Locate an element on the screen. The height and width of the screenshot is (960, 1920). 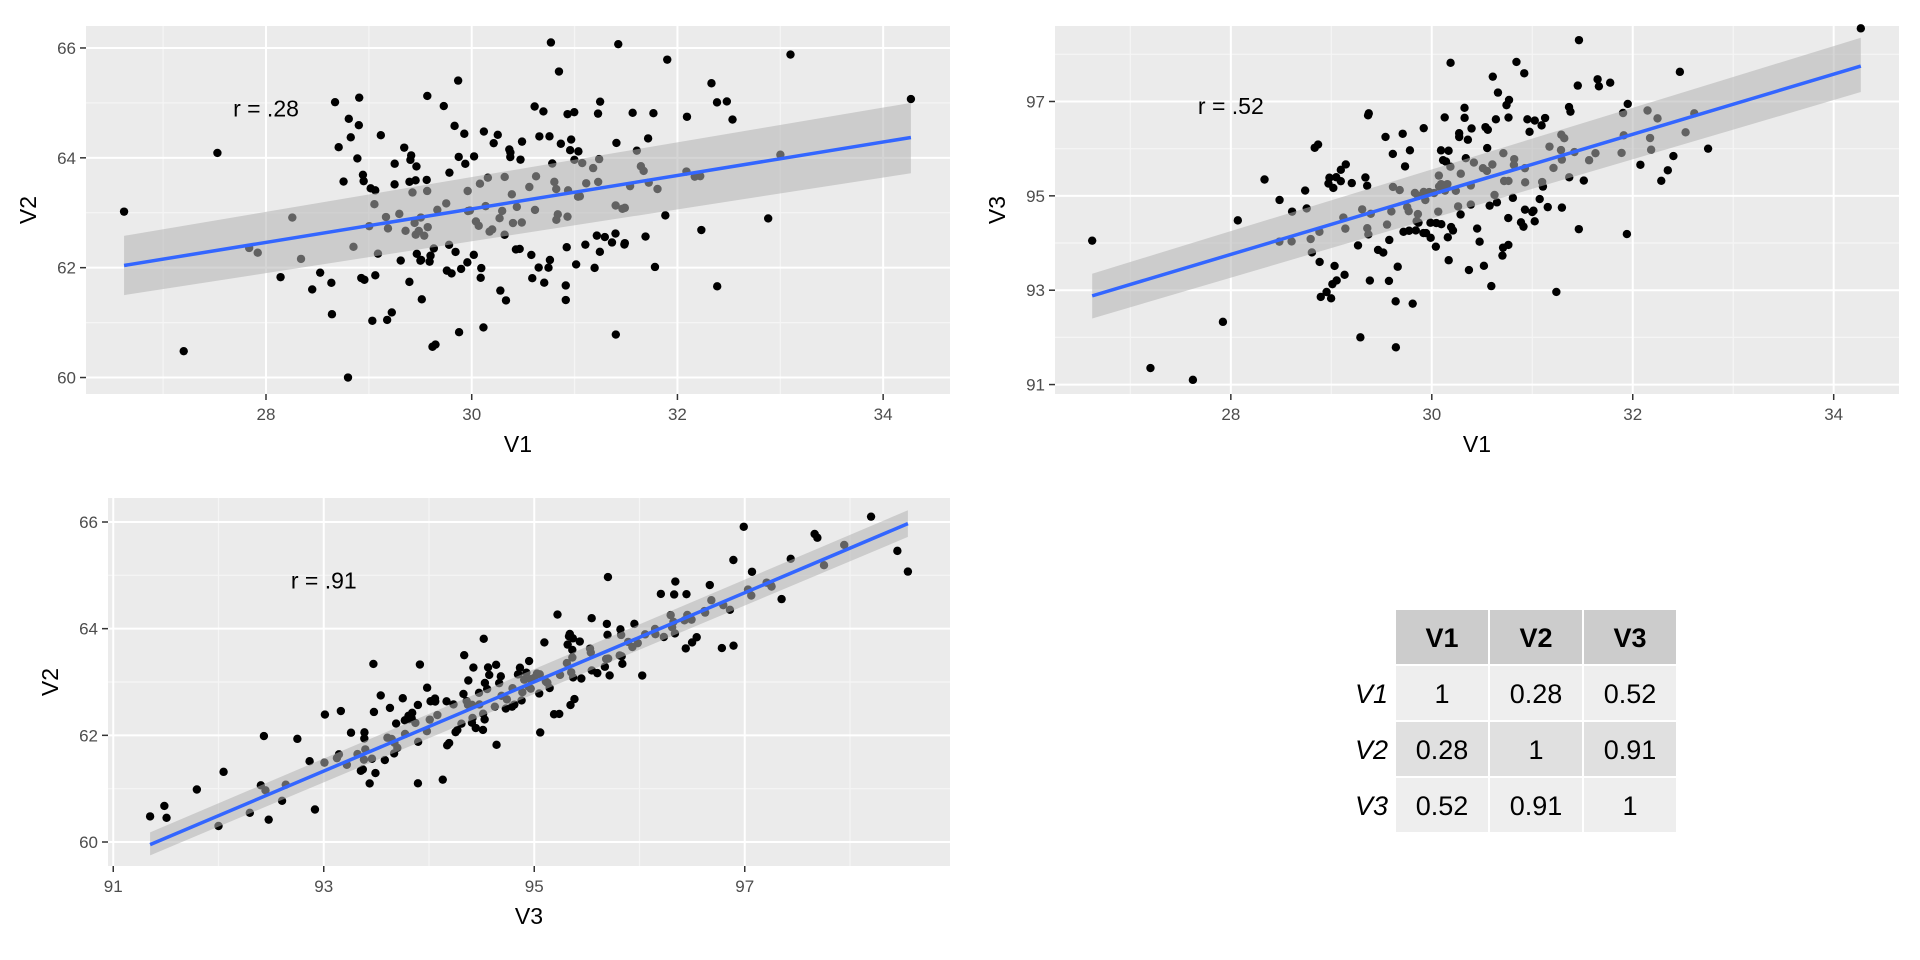
y-tick-label: 66 is located at coordinates (88, 522).